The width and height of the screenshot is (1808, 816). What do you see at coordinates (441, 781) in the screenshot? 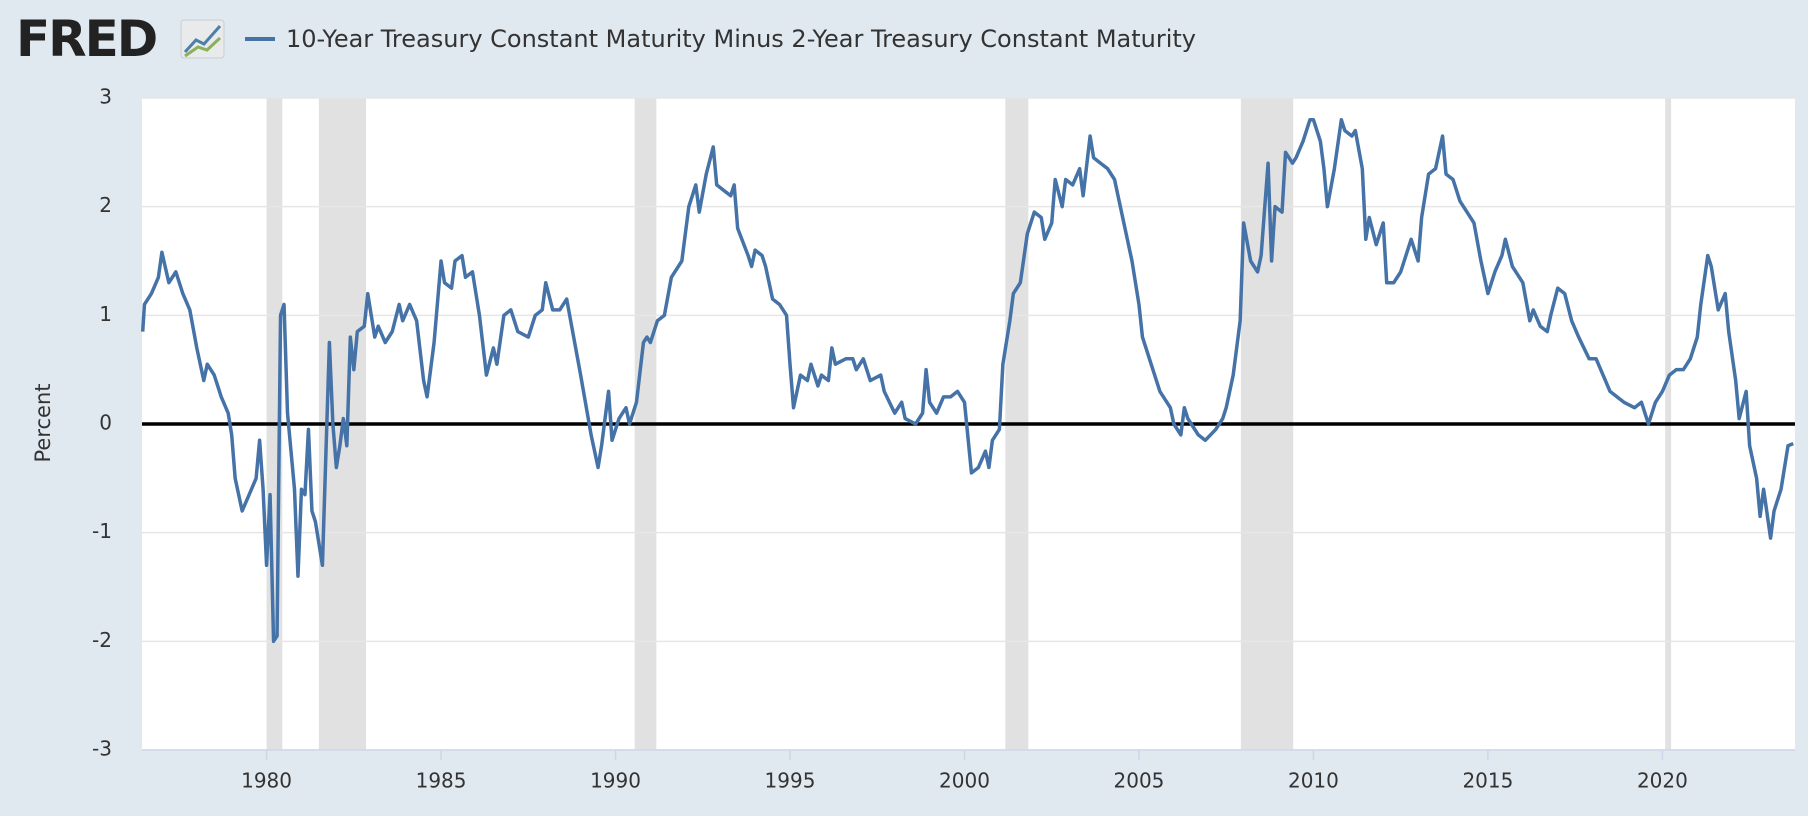
I see `x-tick-label: 1985` at bounding box center [441, 781].